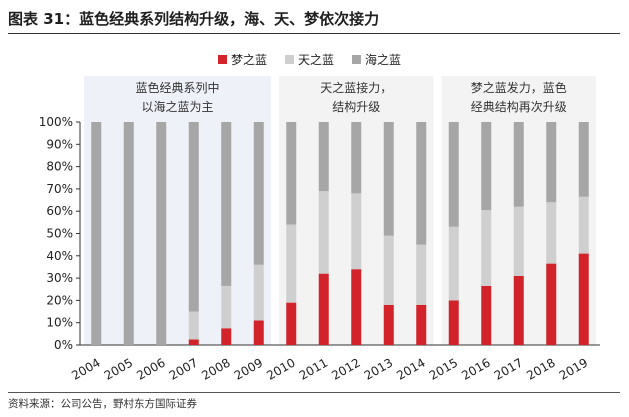  Describe the element at coordinates (443, 368) in the screenshot. I see `x-tick-label: 2015` at that location.